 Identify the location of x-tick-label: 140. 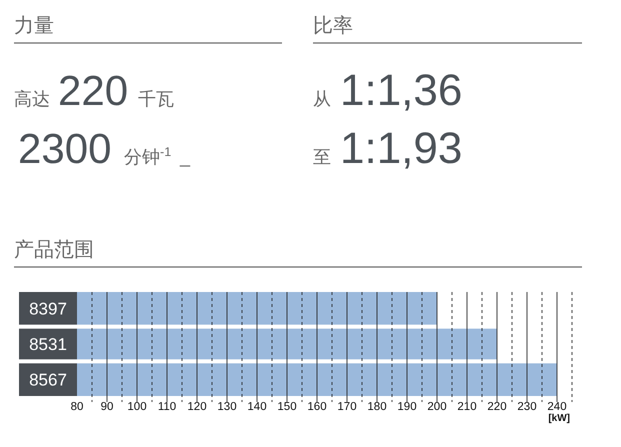
(257, 407).